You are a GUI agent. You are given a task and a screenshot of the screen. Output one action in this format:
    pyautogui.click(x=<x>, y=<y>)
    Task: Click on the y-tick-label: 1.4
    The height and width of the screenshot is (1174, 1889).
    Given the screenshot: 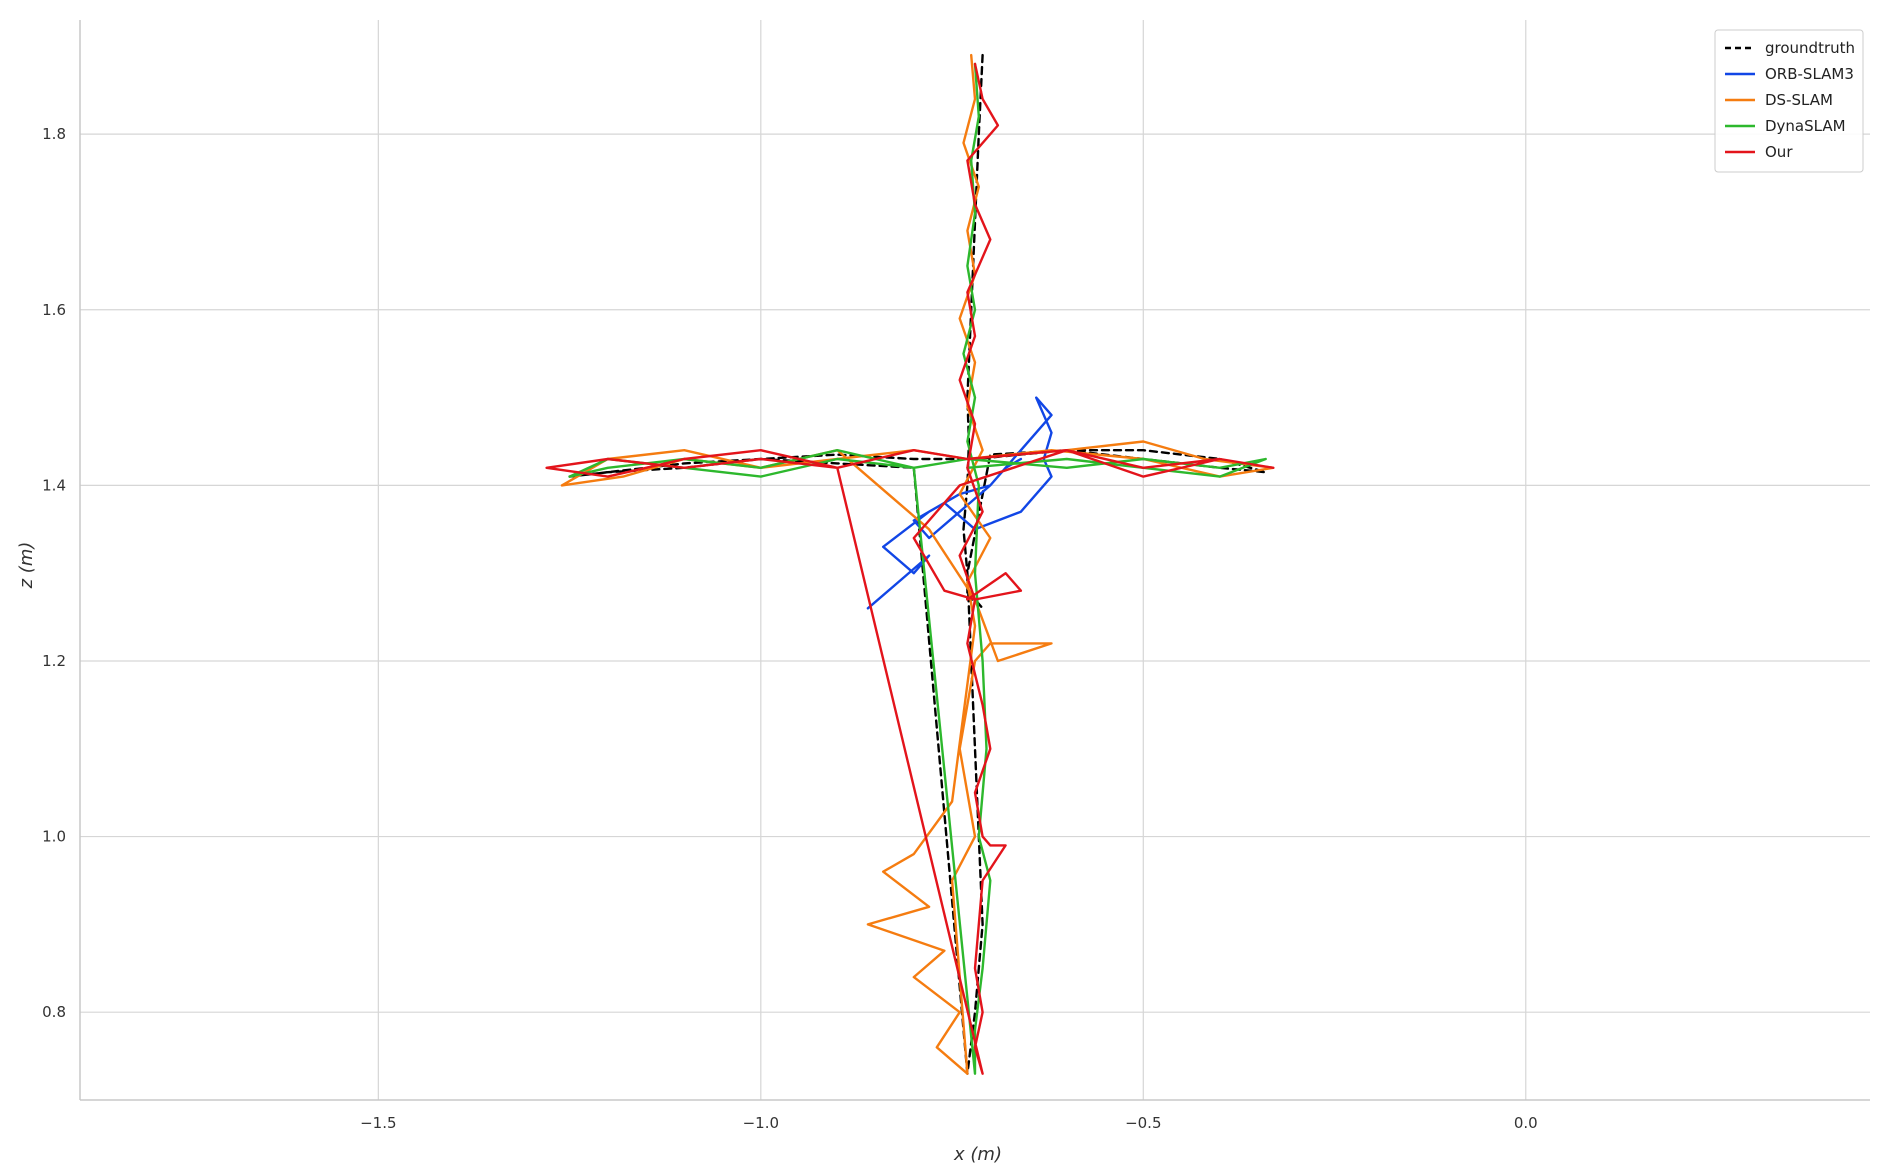 What is the action you would take?
    pyautogui.click(x=54, y=485)
    